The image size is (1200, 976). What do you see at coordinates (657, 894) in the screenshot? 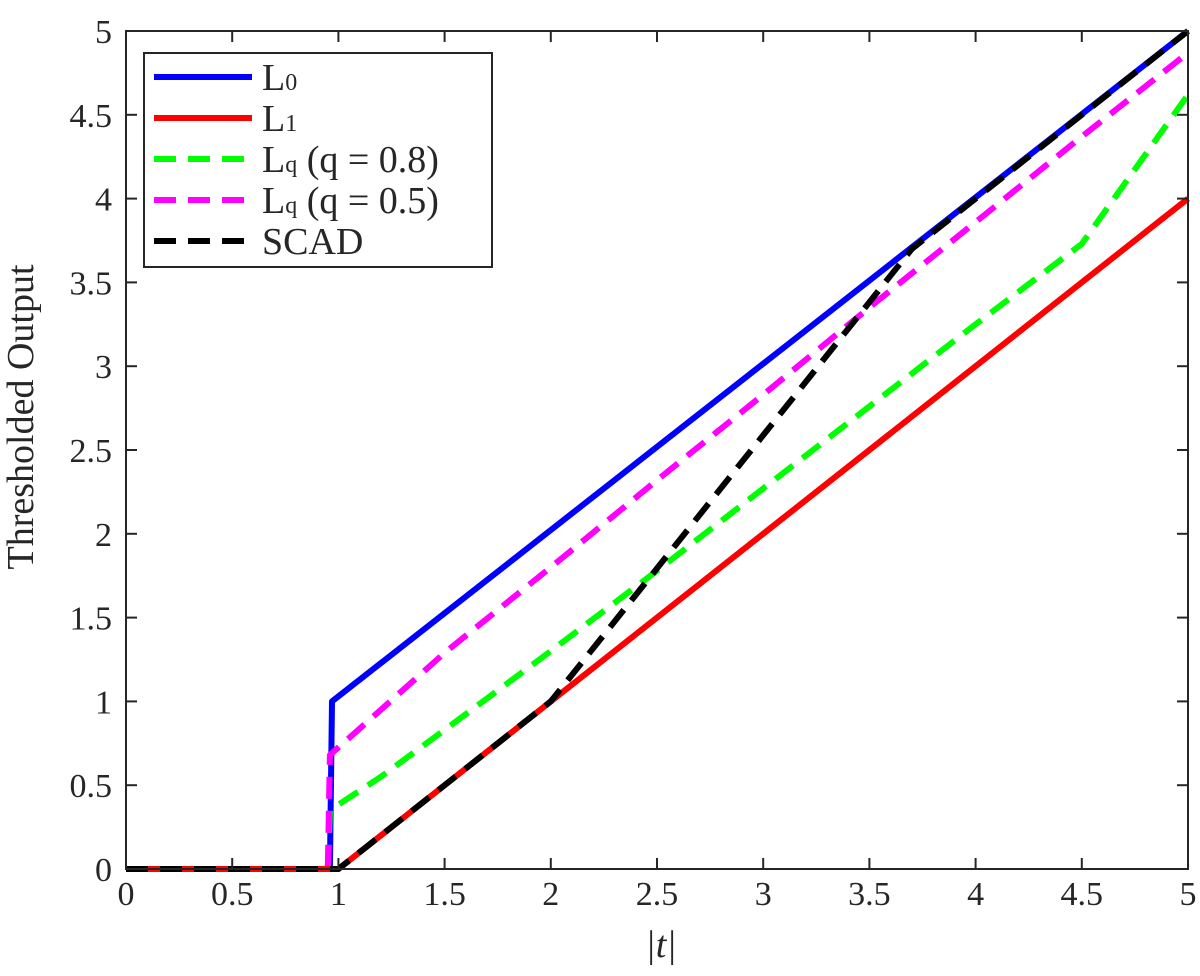
I see `x-tick-label: 2.5` at bounding box center [657, 894].